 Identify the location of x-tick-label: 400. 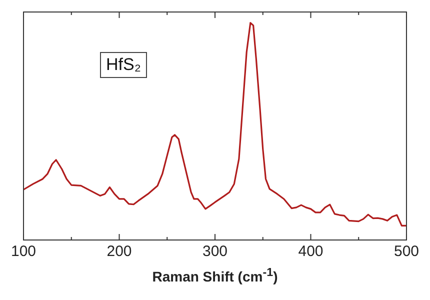
(311, 251).